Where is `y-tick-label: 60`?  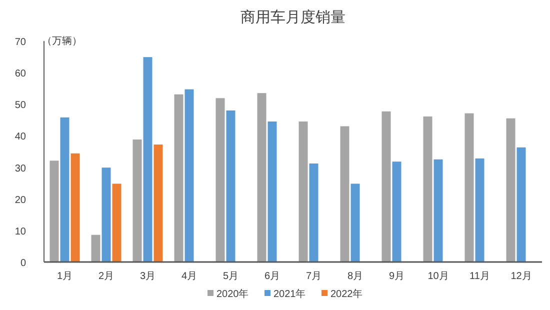
y-tick-label: 60 is located at coordinates (20, 74).